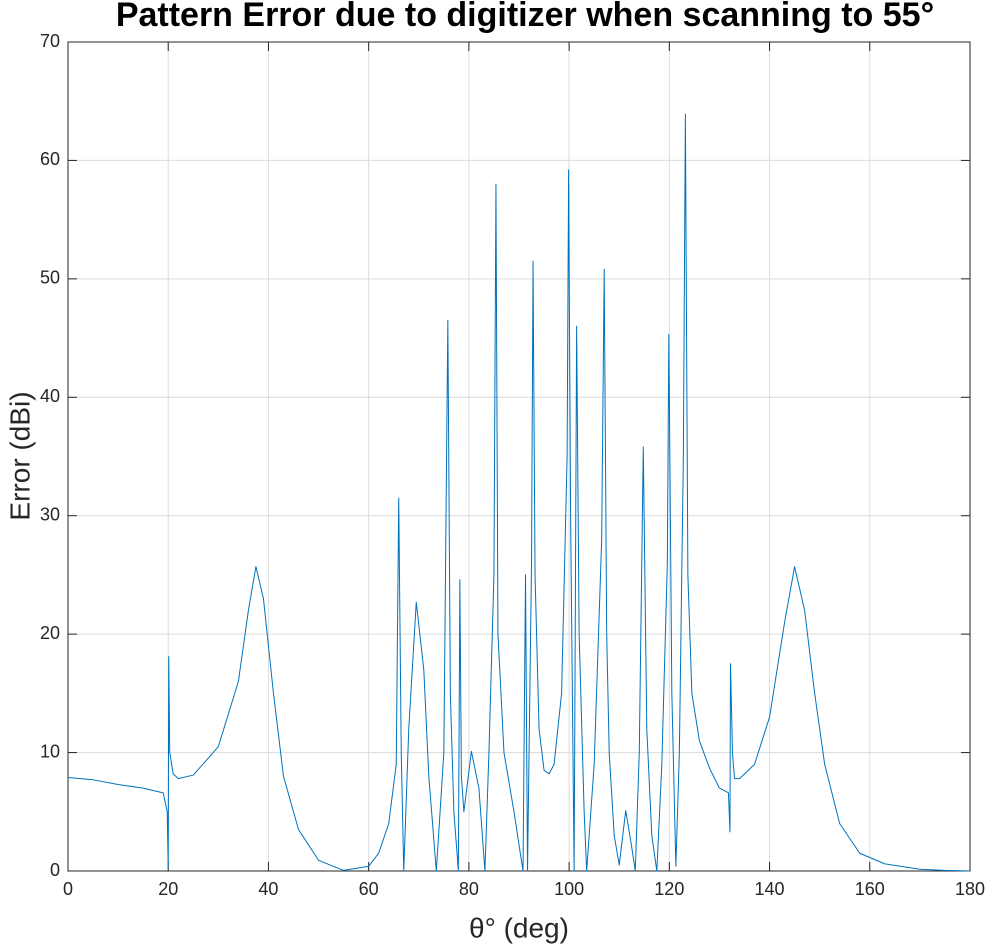 This screenshot has width=990, height=948. I want to click on y-tick-label: 50, so click(50, 278).